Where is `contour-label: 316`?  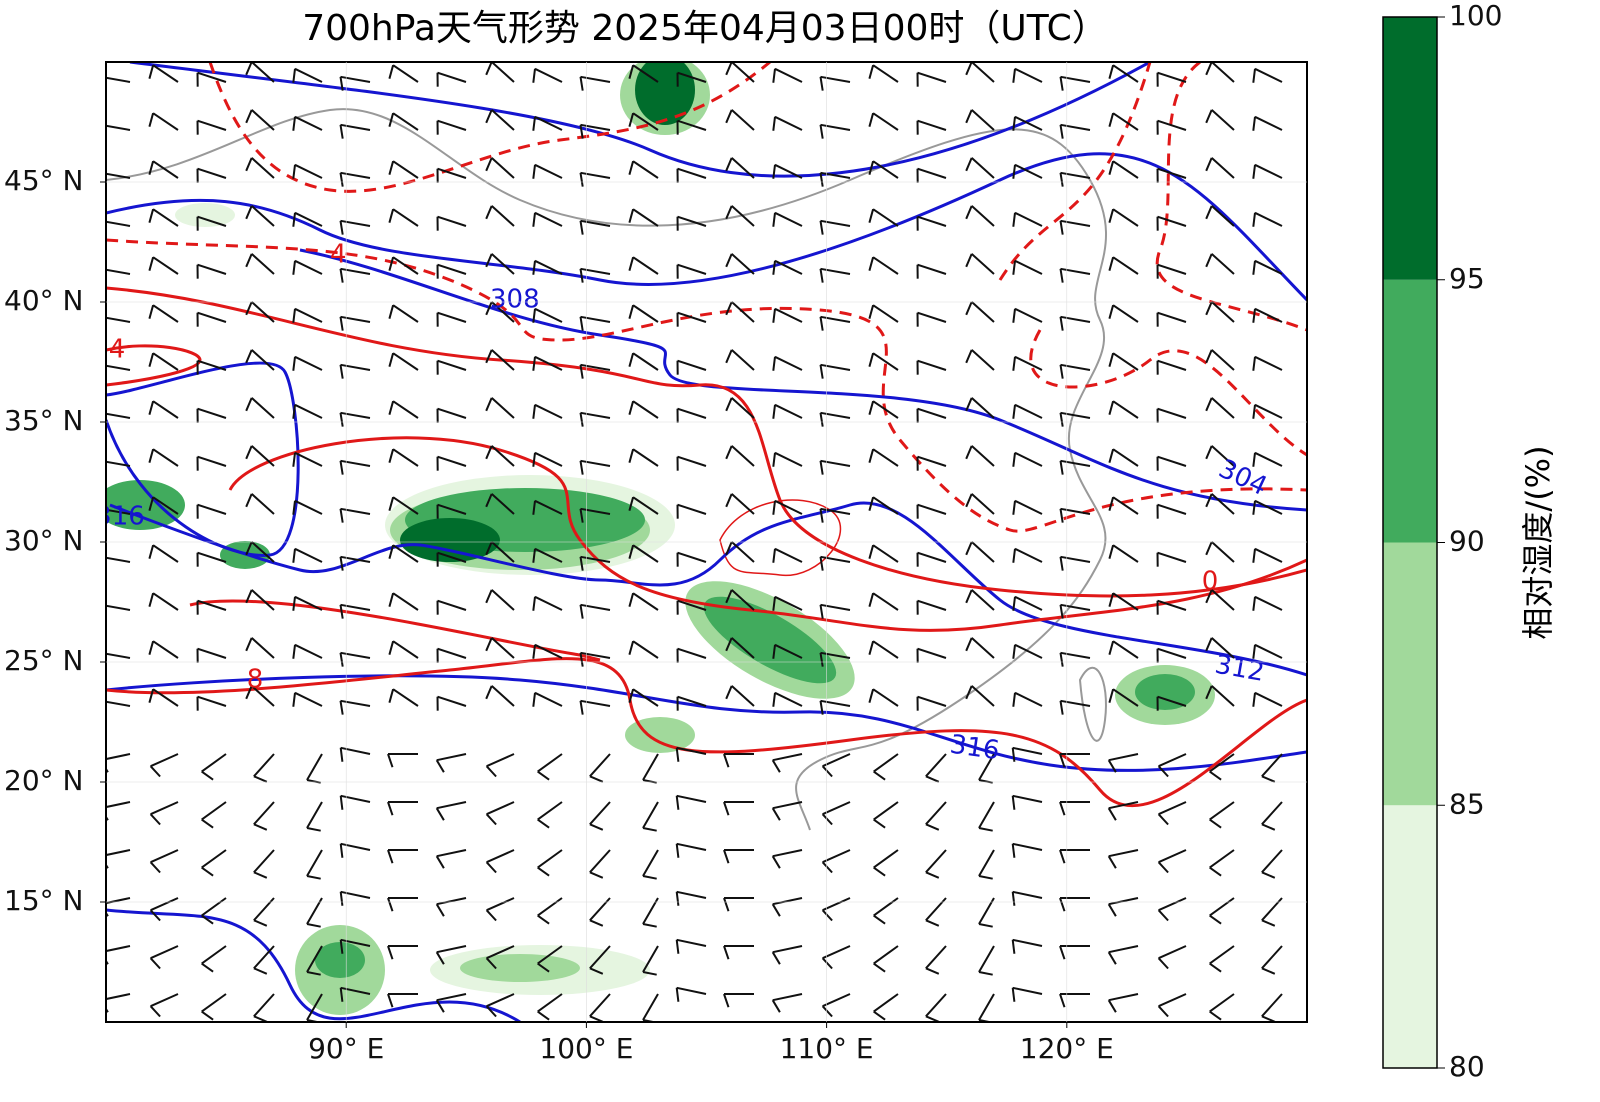 contour-label: 316 is located at coordinates (974, 748).